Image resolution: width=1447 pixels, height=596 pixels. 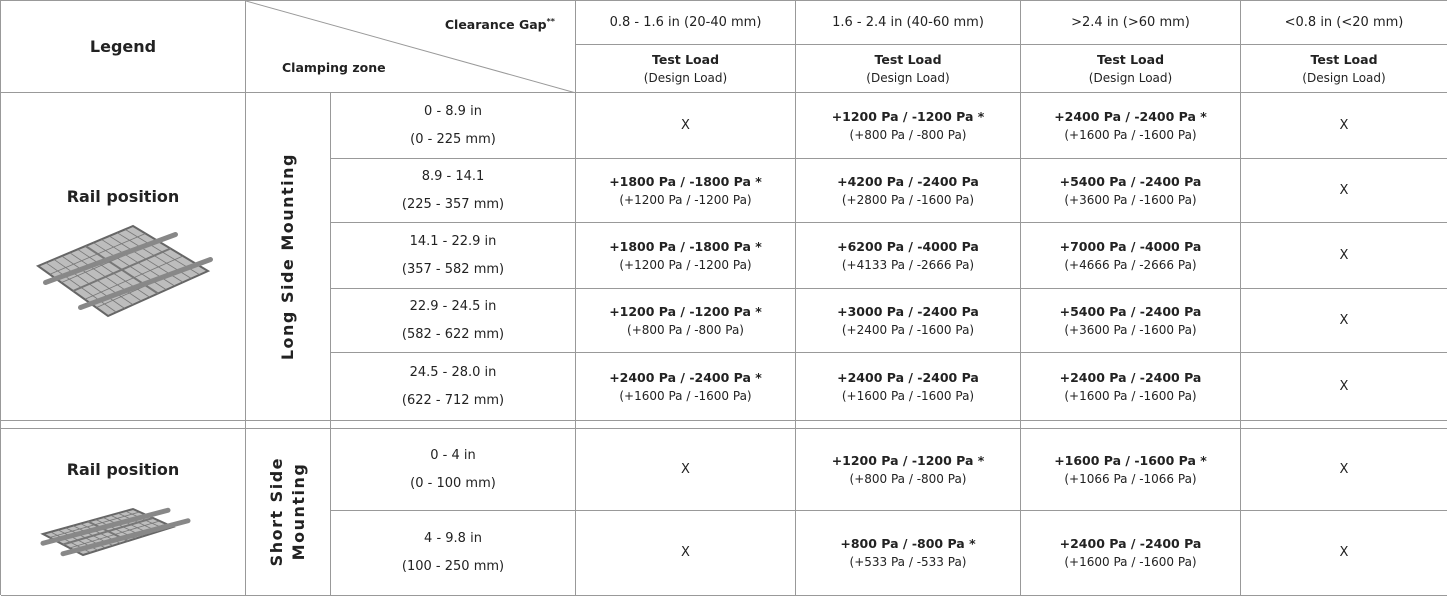 What do you see at coordinates (908, 134) in the screenshot?
I see `design-load: (+800 Pa / -800 Pa)` at bounding box center [908, 134].